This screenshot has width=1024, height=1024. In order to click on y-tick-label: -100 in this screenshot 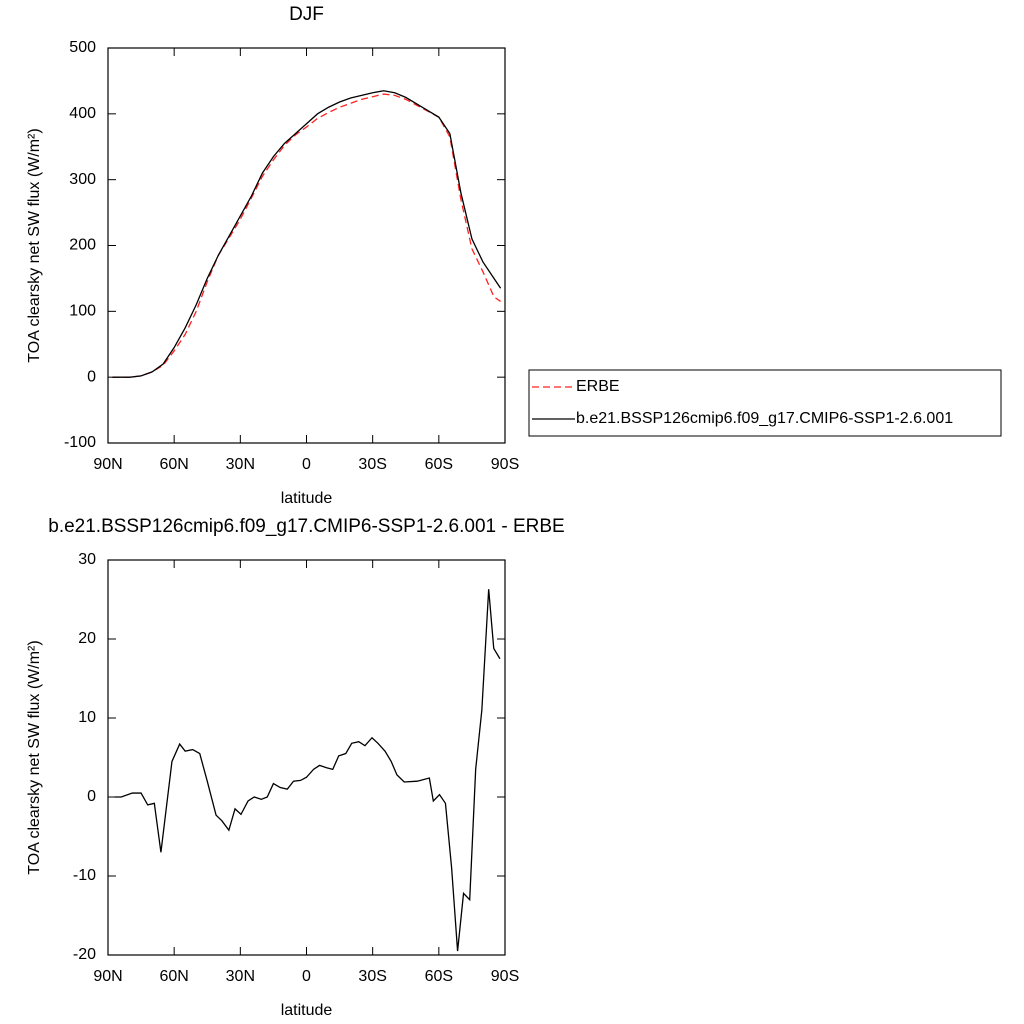, I will do `click(80, 442)`.